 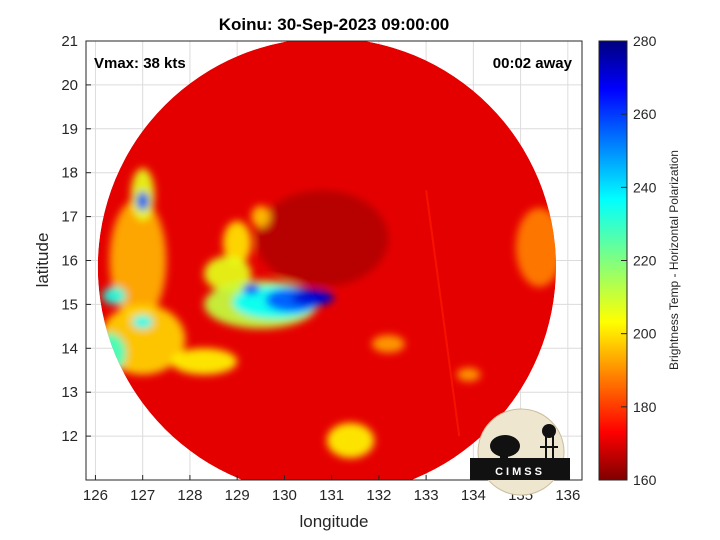 I want to click on x-tick-label: 136, so click(x=567, y=495).